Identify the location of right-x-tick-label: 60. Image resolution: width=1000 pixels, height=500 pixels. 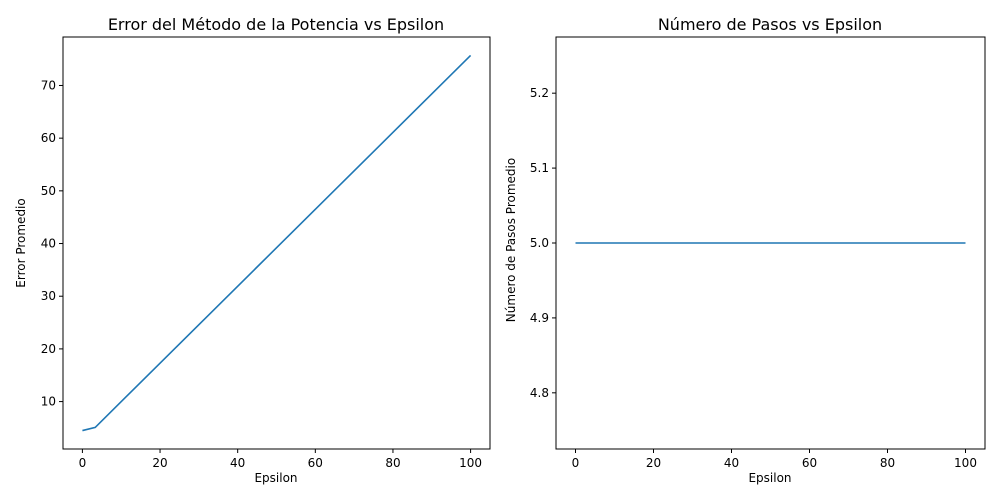
(809, 463).